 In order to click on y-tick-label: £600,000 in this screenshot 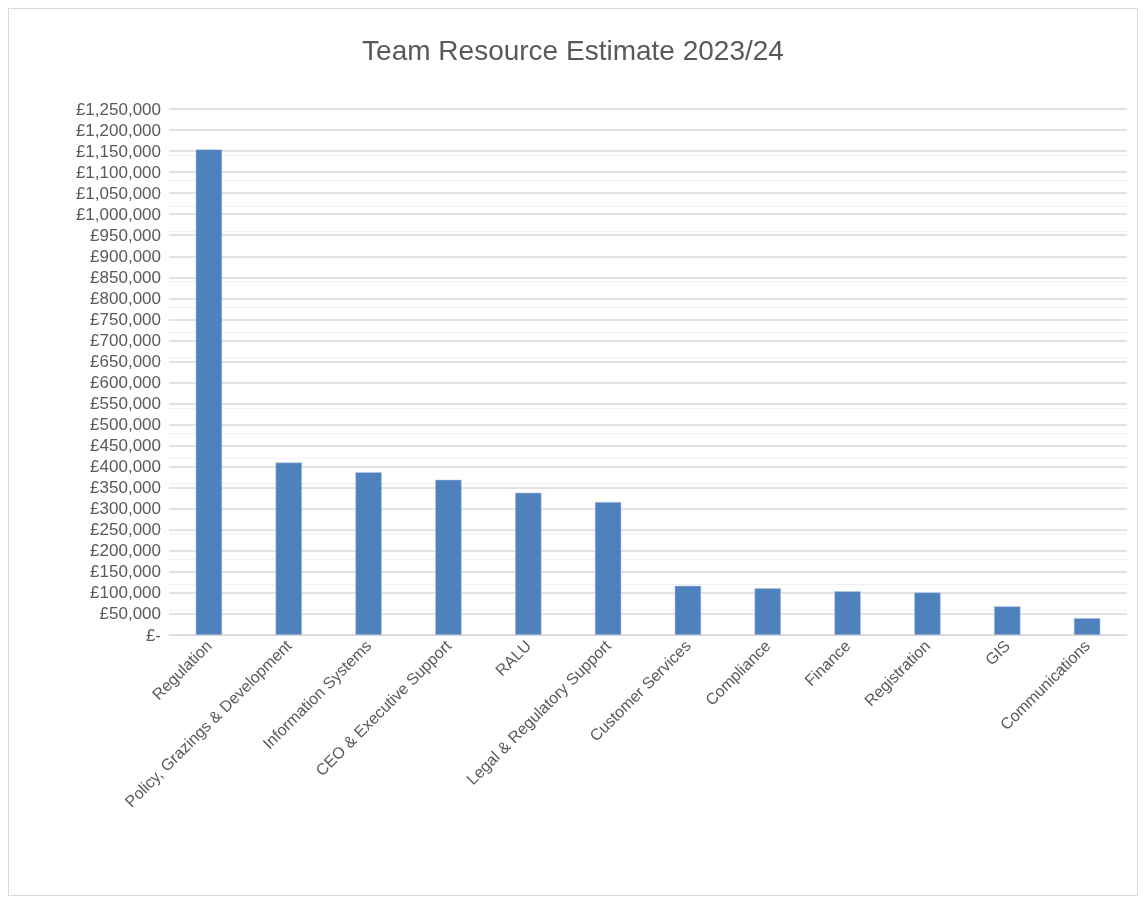, I will do `click(125, 383)`.